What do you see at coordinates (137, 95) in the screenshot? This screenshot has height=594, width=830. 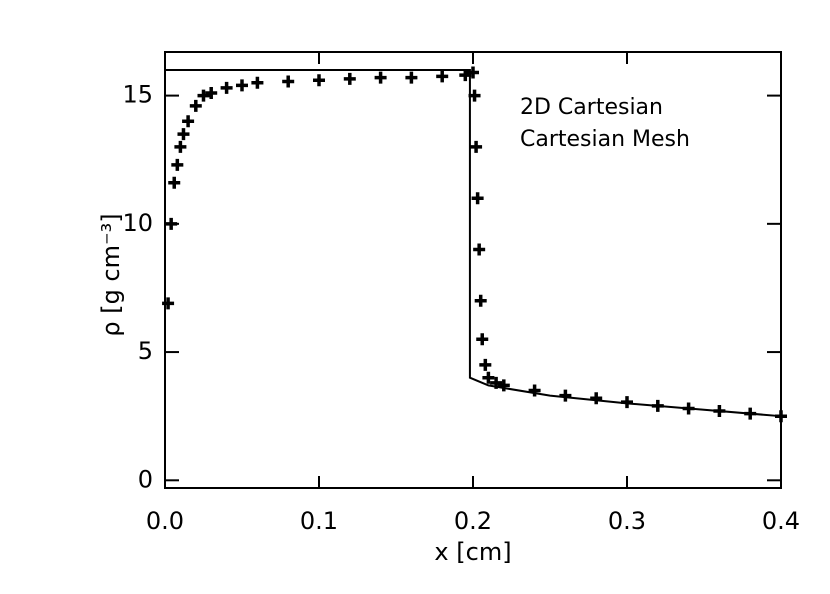 I see `y-tick-label: 15` at bounding box center [137, 95].